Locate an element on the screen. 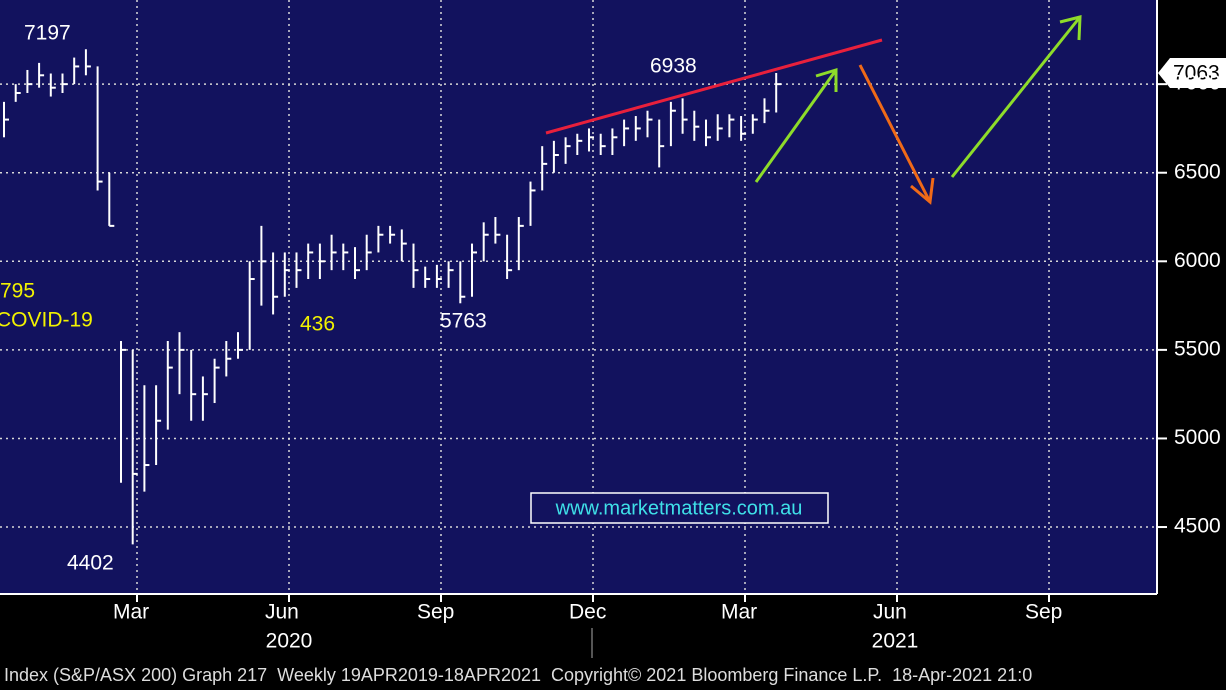 The image size is (1226, 690). y-tick-label: 7000 is located at coordinates (1197, 83).